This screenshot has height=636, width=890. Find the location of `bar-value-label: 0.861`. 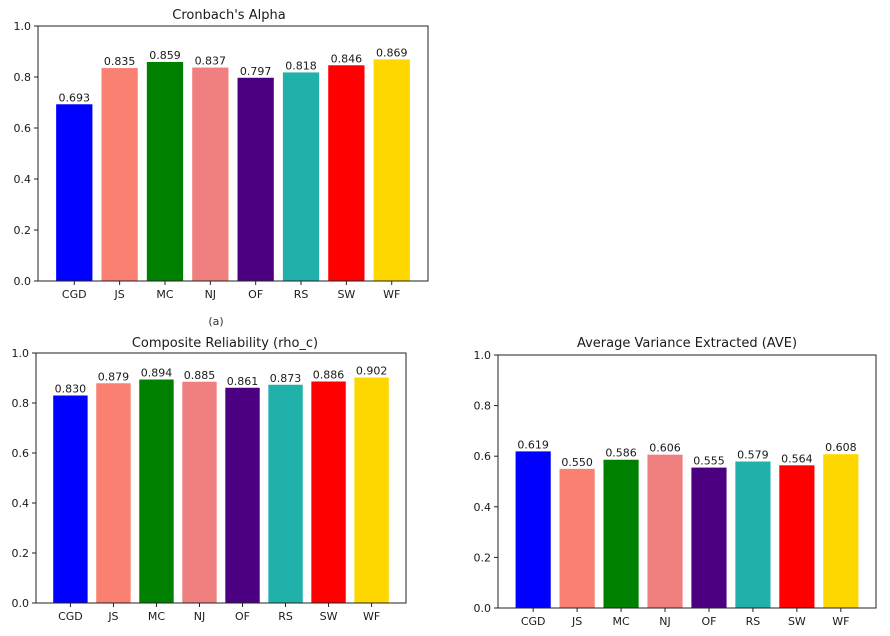

bar-value-label: 0.861 is located at coordinates (243, 381).